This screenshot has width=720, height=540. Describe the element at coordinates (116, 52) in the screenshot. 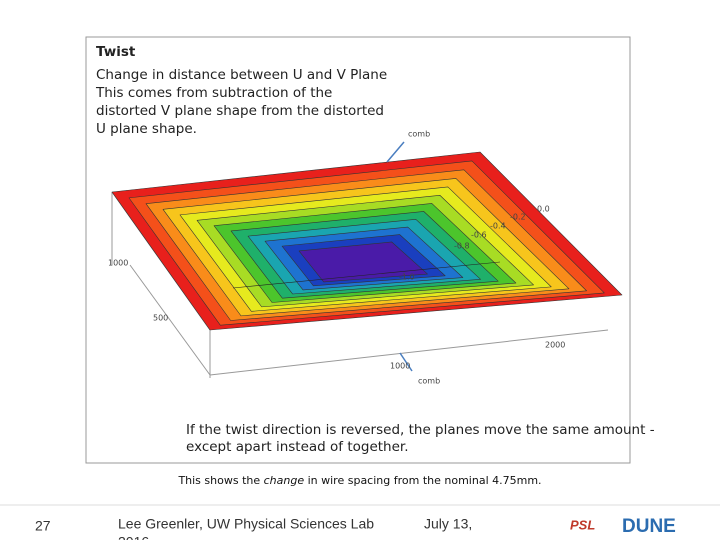

I see `figure-title: Twist` at that location.